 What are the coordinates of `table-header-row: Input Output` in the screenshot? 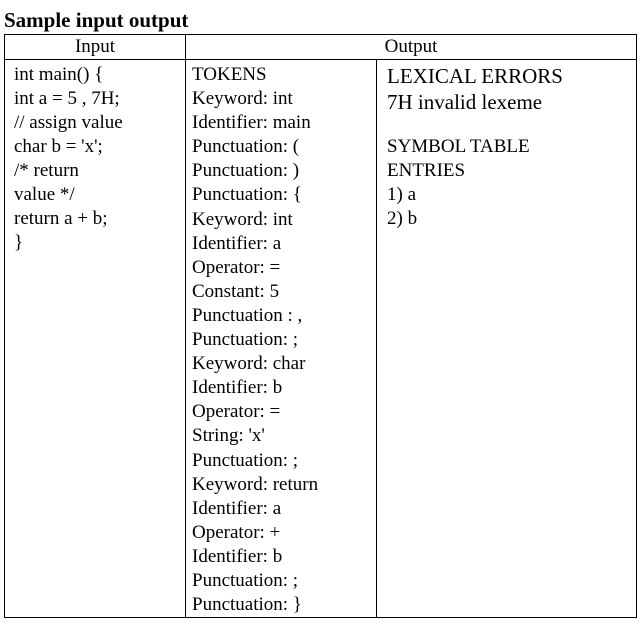 It's located at (320, 47).